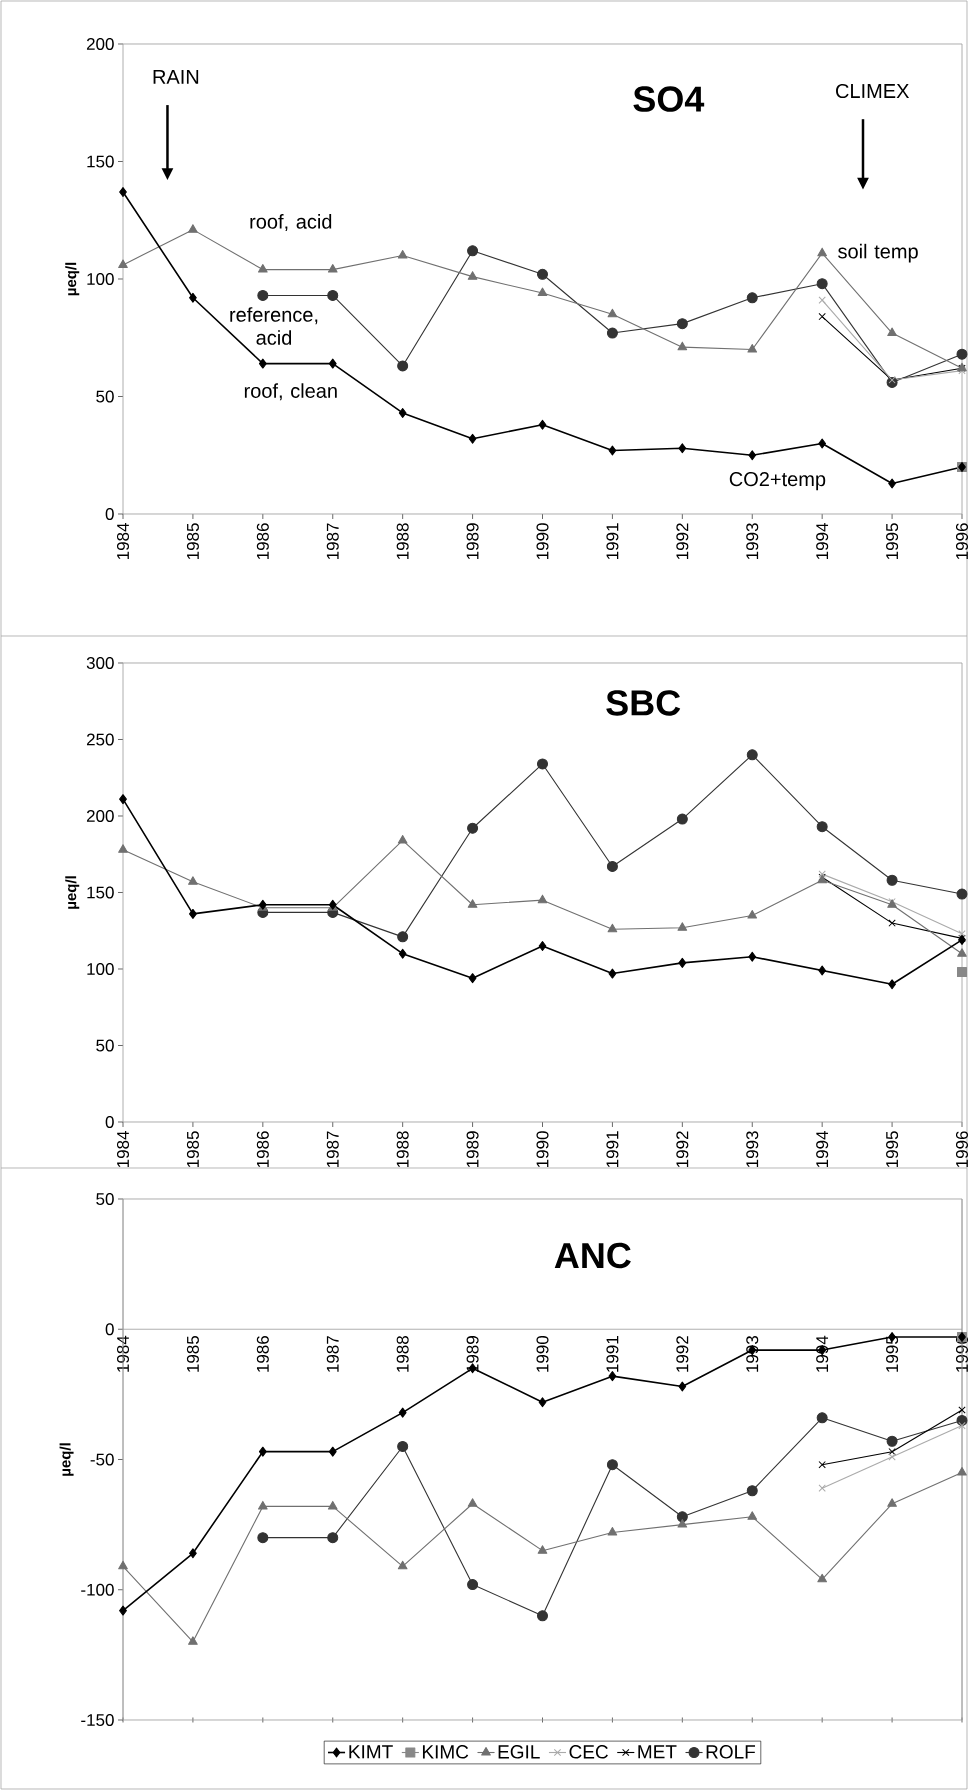 This screenshot has height=1790, width=968. I want to click on text: SO4, so click(669, 99).